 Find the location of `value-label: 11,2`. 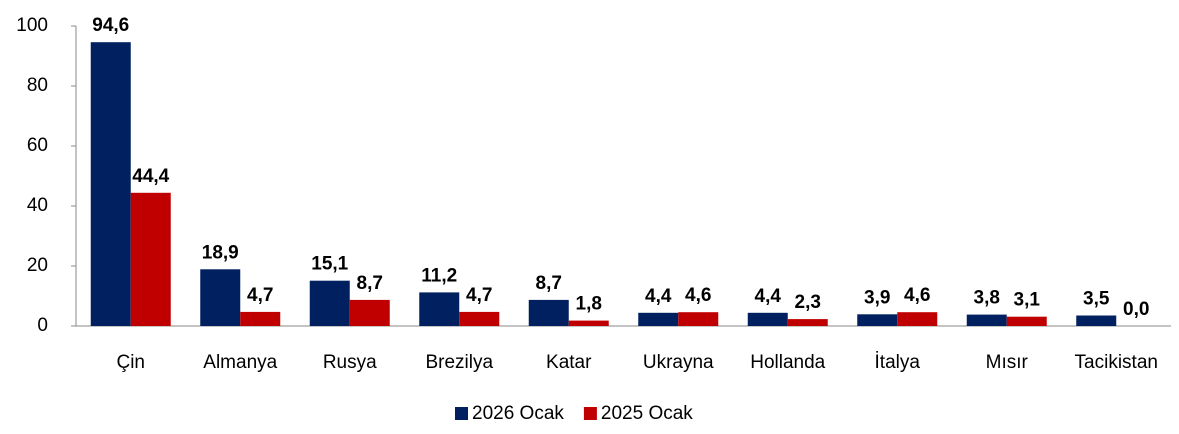

value-label: 11,2 is located at coordinates (439, 275).